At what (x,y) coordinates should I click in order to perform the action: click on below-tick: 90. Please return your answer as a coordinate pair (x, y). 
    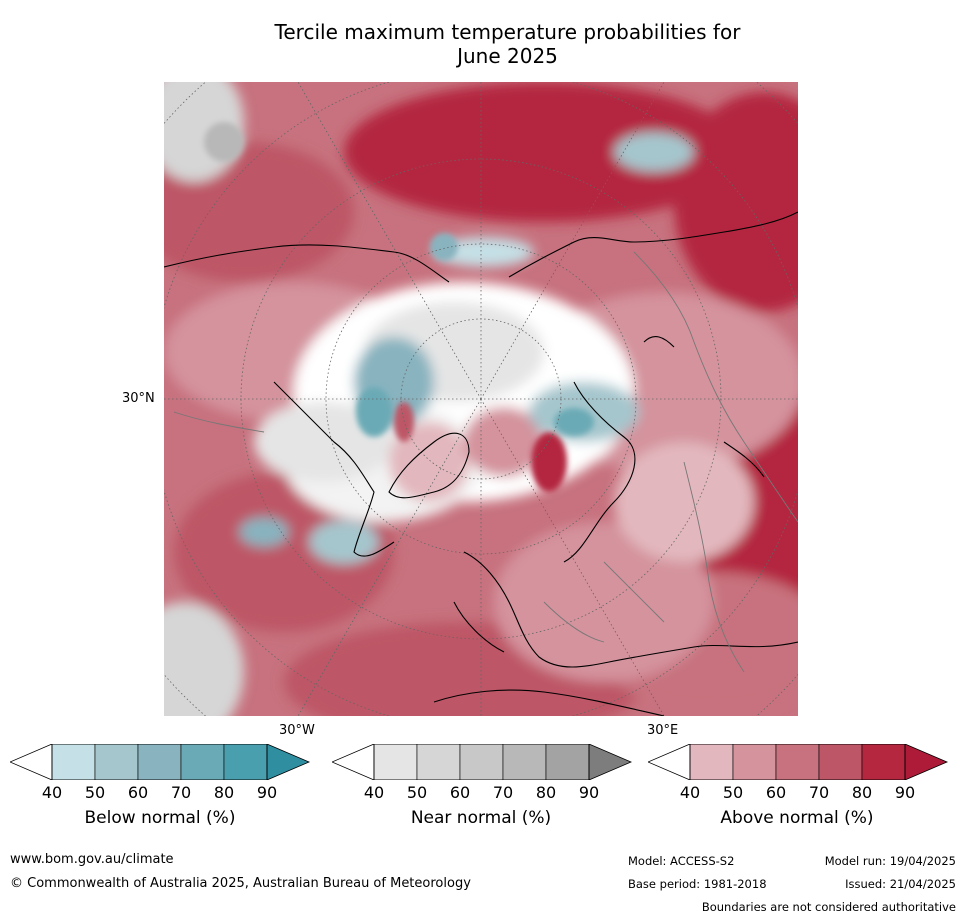
    Looking at the image, I should click on (267, 792).